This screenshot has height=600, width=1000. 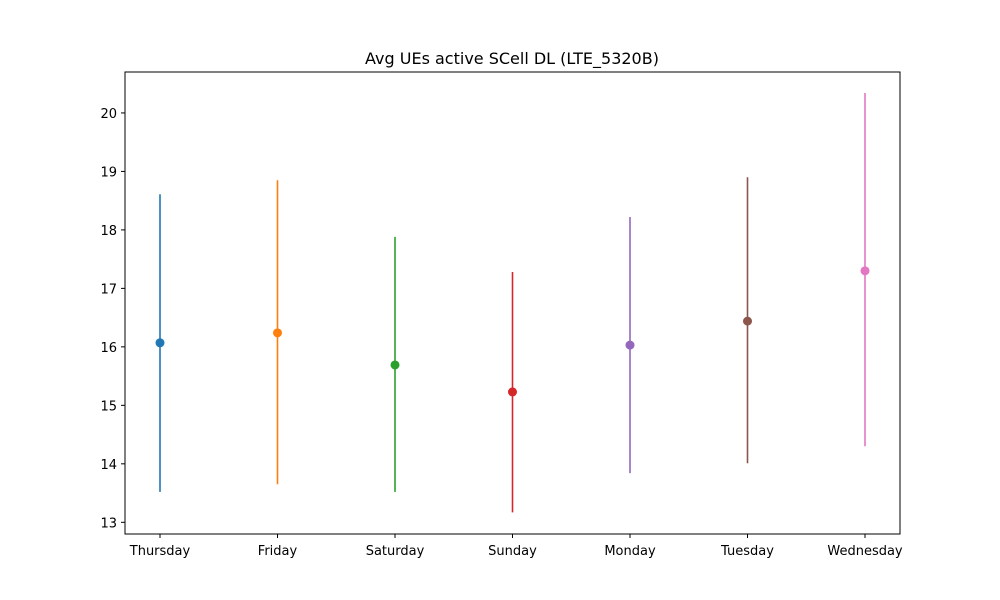 What do you see at coordinates (108, 289) in the screenshot?
I see `y-tick-label: 17` at bounding box center [108, 289].